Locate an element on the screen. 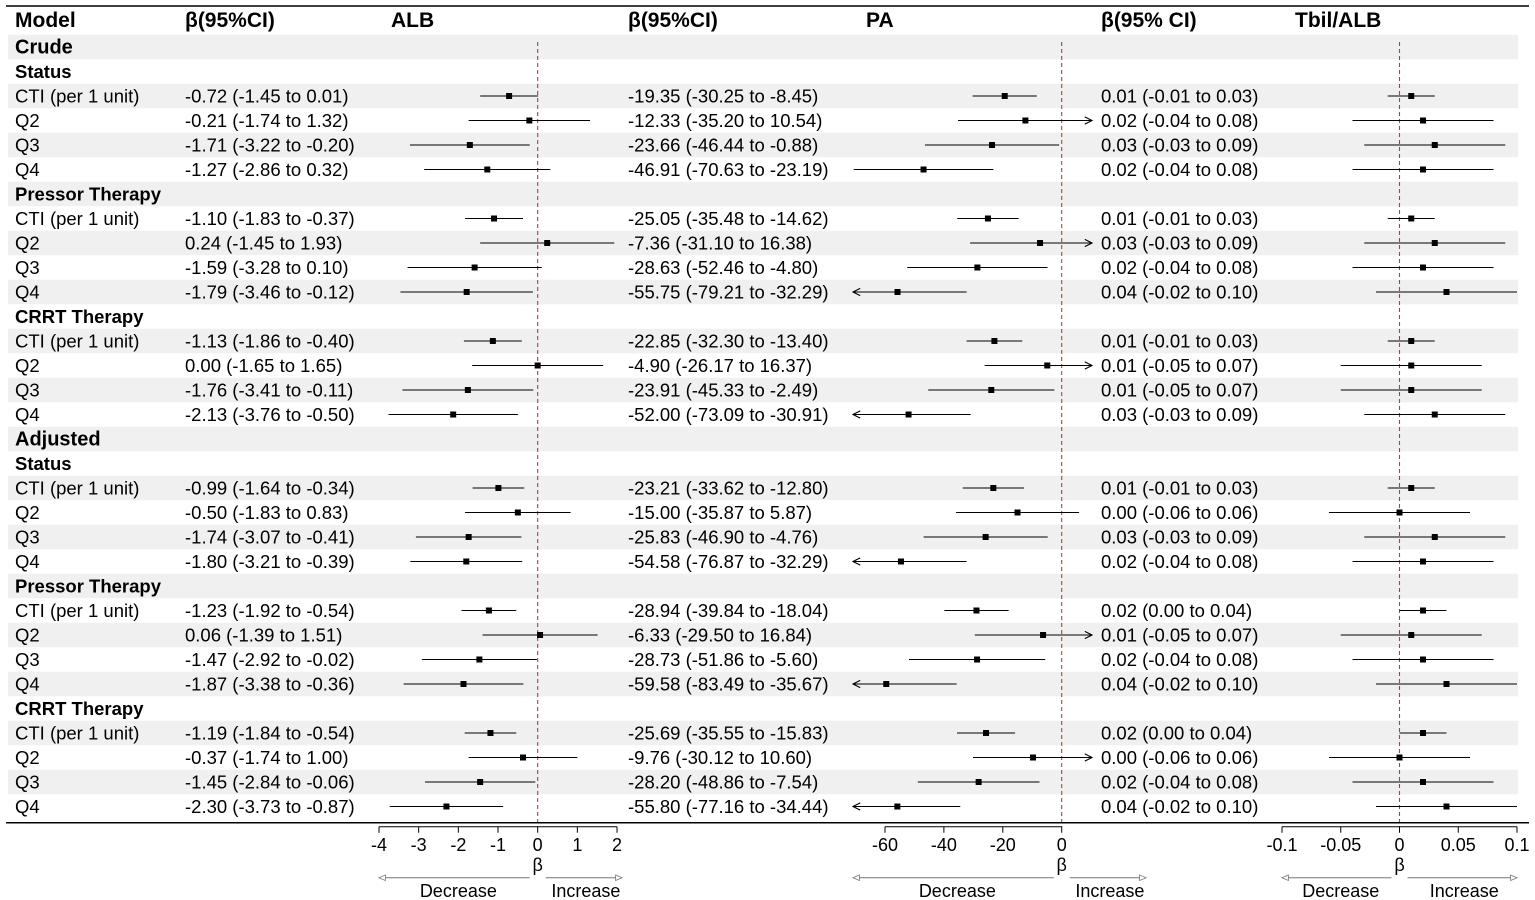  ci-text-alb: -2.30 (-3.73 to -0.87) is located at coordinates (270, 806).